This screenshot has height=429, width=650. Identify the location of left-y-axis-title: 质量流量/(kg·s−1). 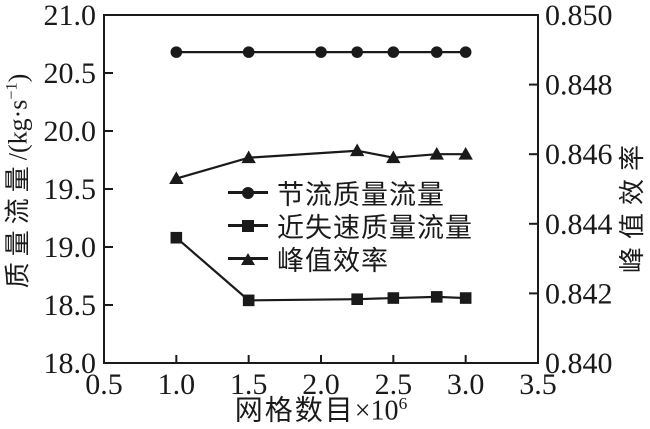
(18, 181).